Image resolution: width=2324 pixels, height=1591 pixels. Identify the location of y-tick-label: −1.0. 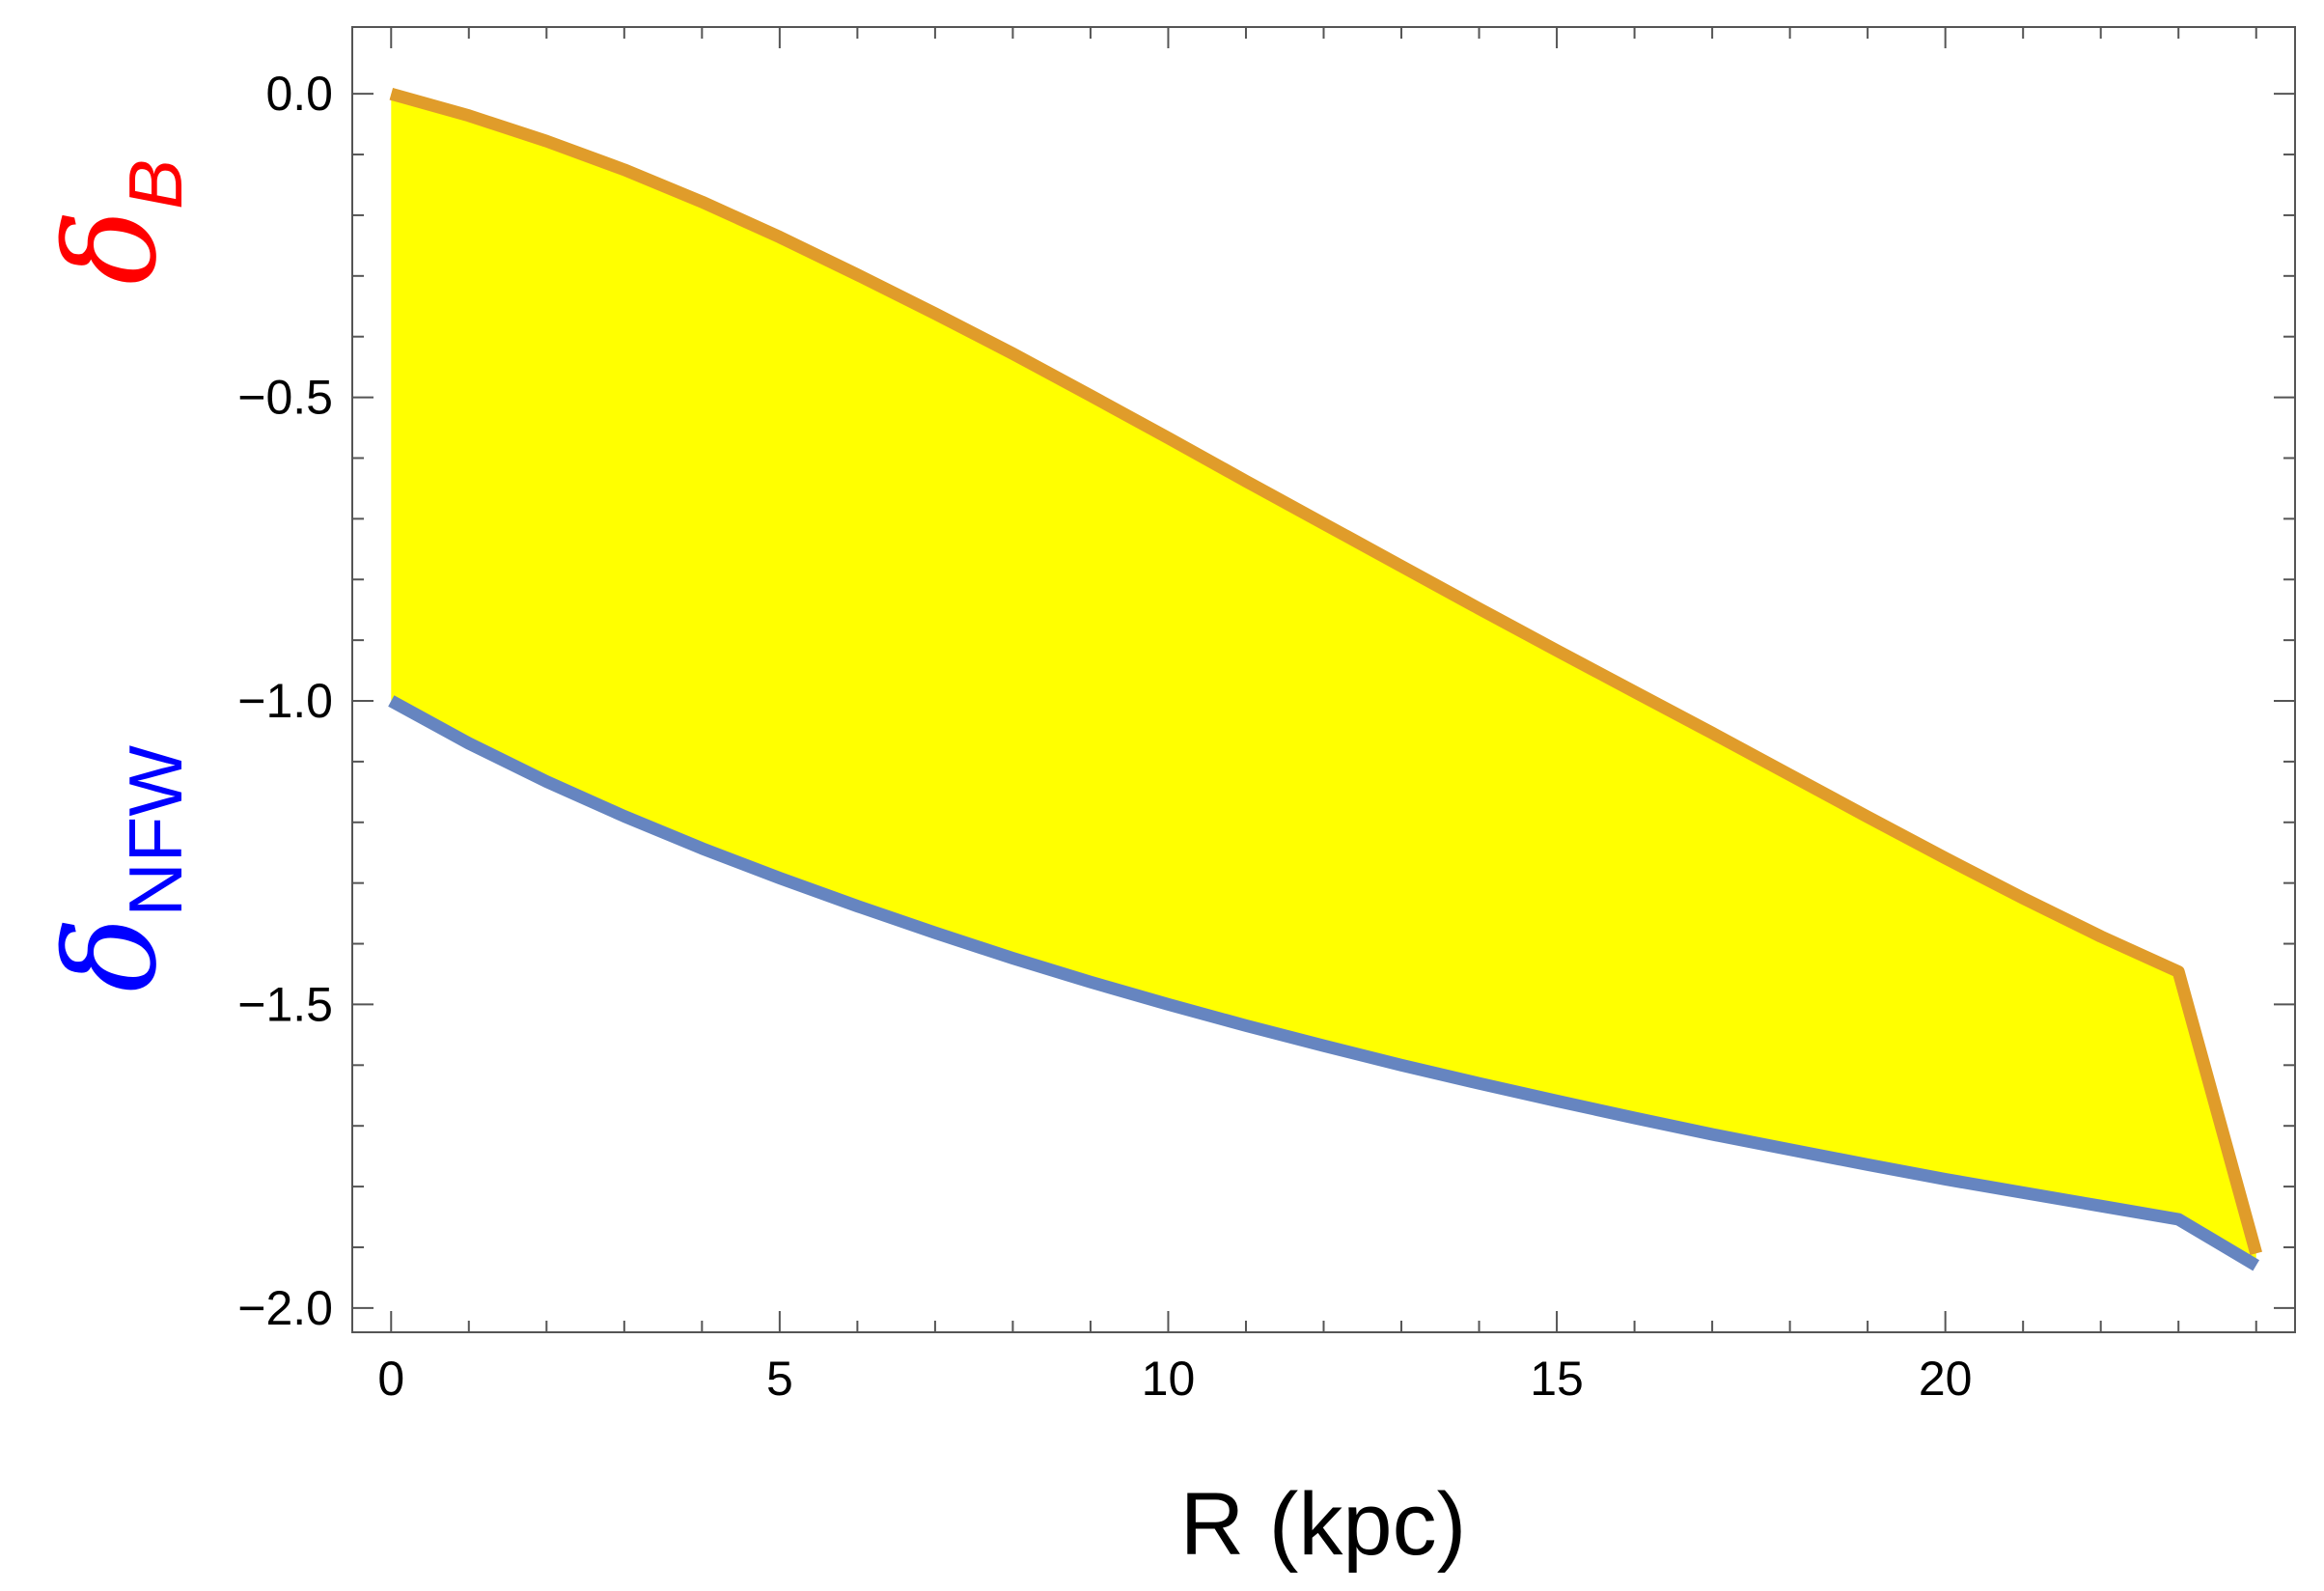
(285, 701).